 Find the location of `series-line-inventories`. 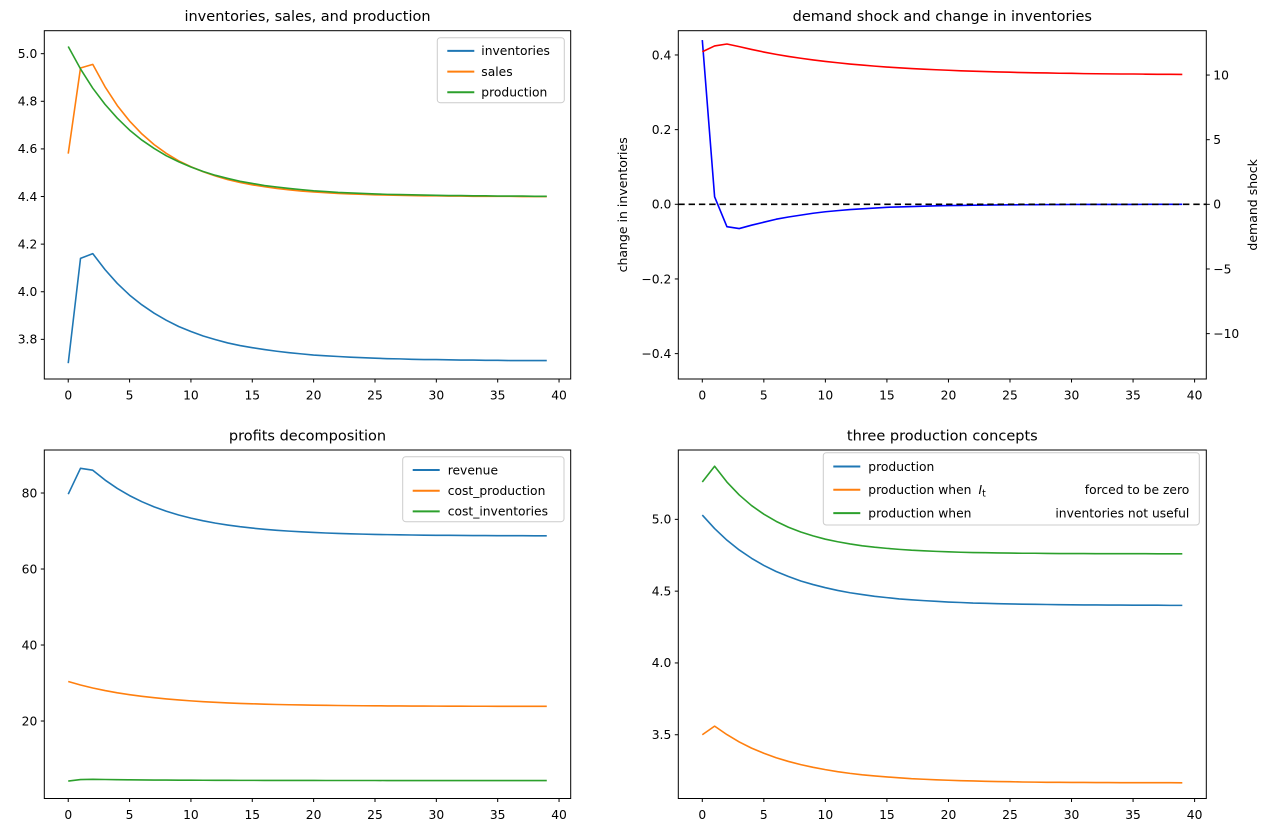

series-line-inventories is located at coordinates (307, 308).